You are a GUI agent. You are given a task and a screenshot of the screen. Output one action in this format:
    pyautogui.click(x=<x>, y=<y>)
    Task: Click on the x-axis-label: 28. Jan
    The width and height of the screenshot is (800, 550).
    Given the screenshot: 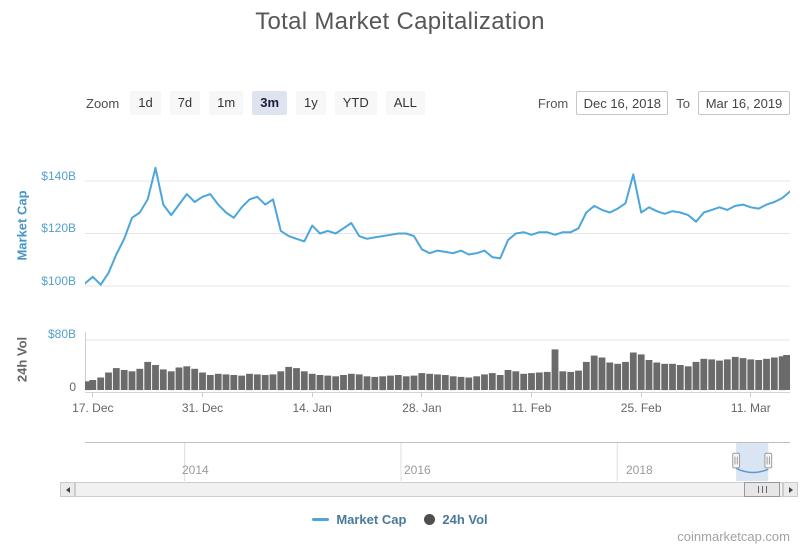 What is the action you would take?
    pyautogui.click(x=422, y=408)
    